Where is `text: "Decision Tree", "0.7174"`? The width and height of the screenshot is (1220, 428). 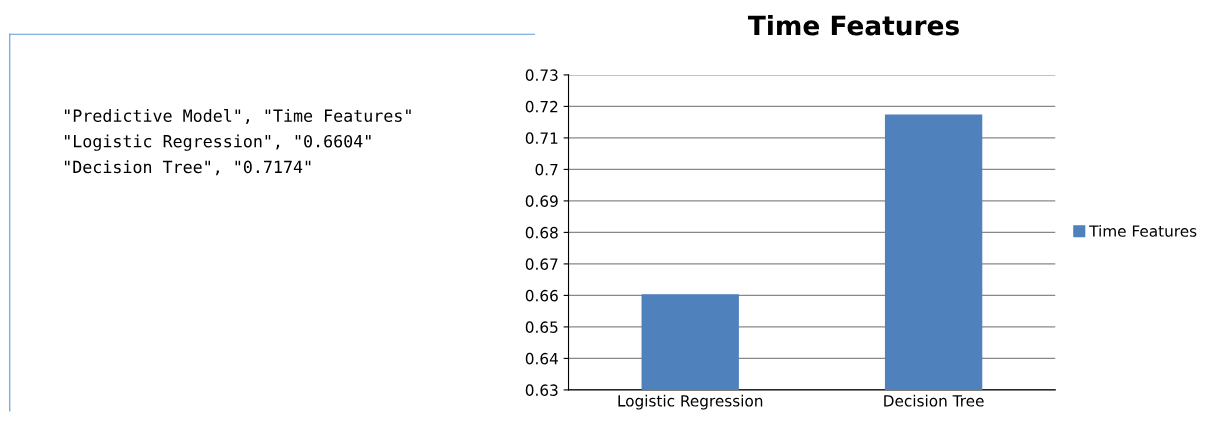
text: "Decision Tree", "0.7174" is located at coordinates (187, 168).